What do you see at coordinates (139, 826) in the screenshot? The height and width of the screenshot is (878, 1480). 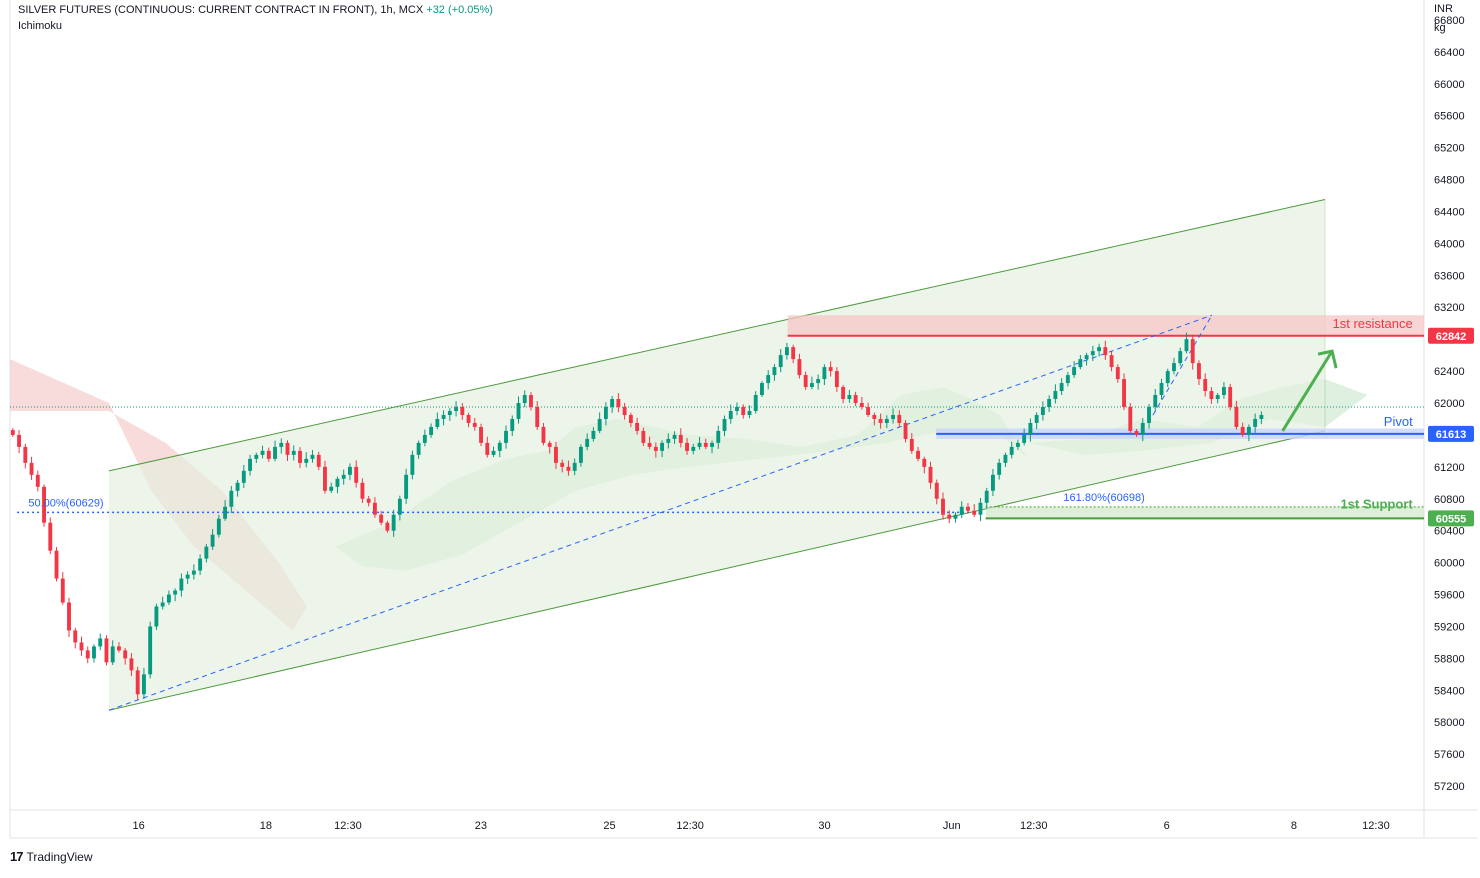 I see `time-tick-label: 16` at bounding box center [139, 826].